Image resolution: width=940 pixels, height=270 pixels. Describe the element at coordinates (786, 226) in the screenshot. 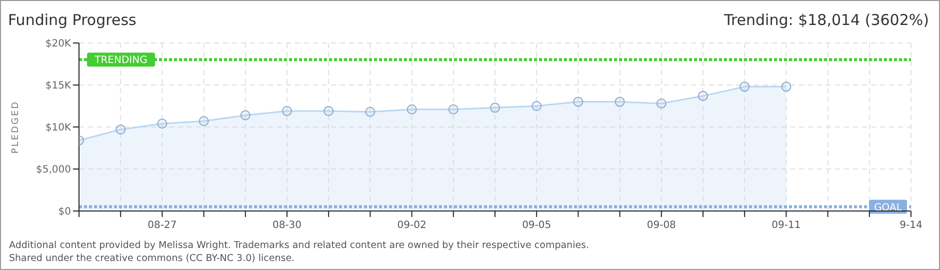

I see `x-tick-label: 09-11` at that location.